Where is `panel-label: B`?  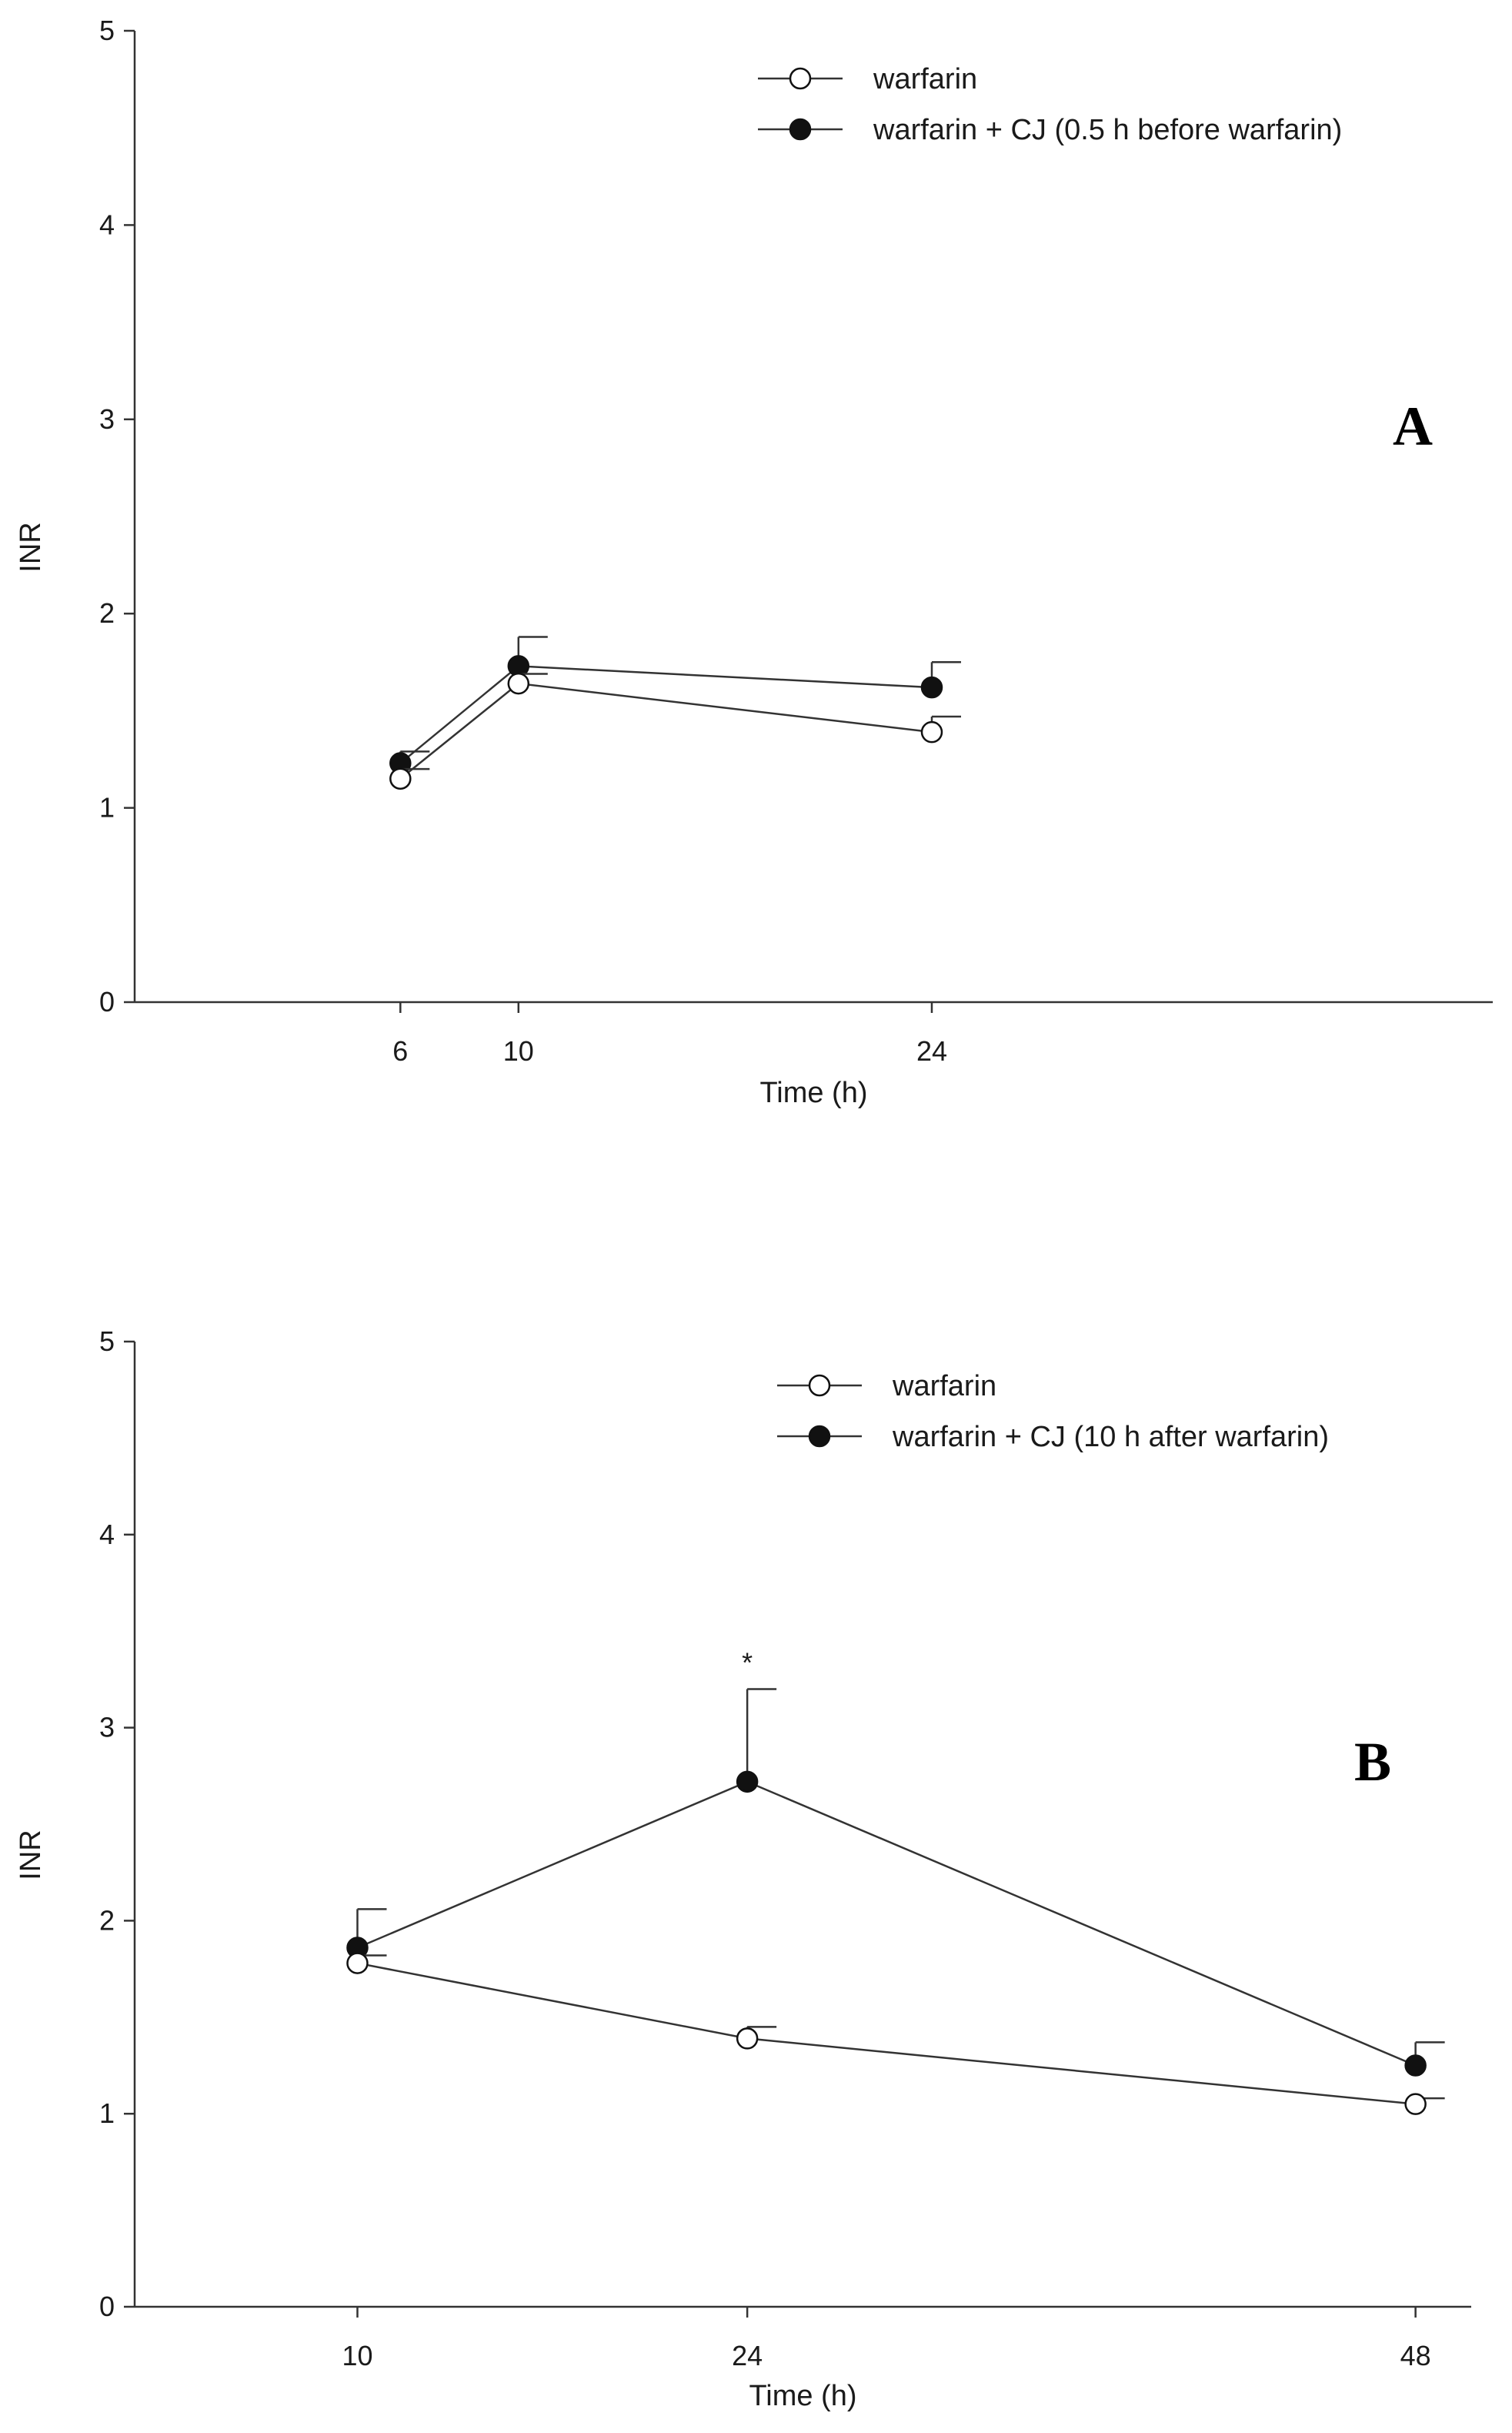
panel-label: B is located at coordinates (1372, 1762).